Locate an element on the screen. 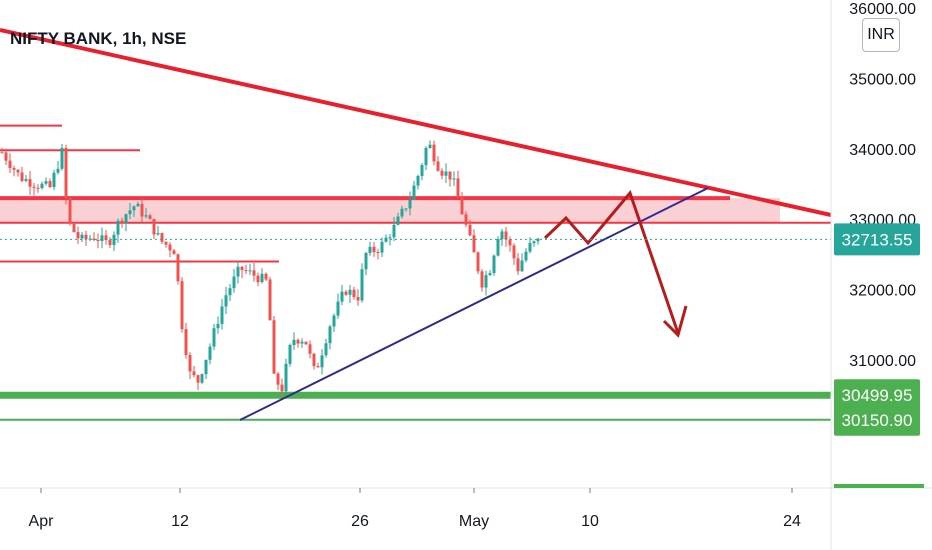 The height and width of the screenshot is (550, 932). y-tick-label: 34000.00 is located at coordinates (882, 150).